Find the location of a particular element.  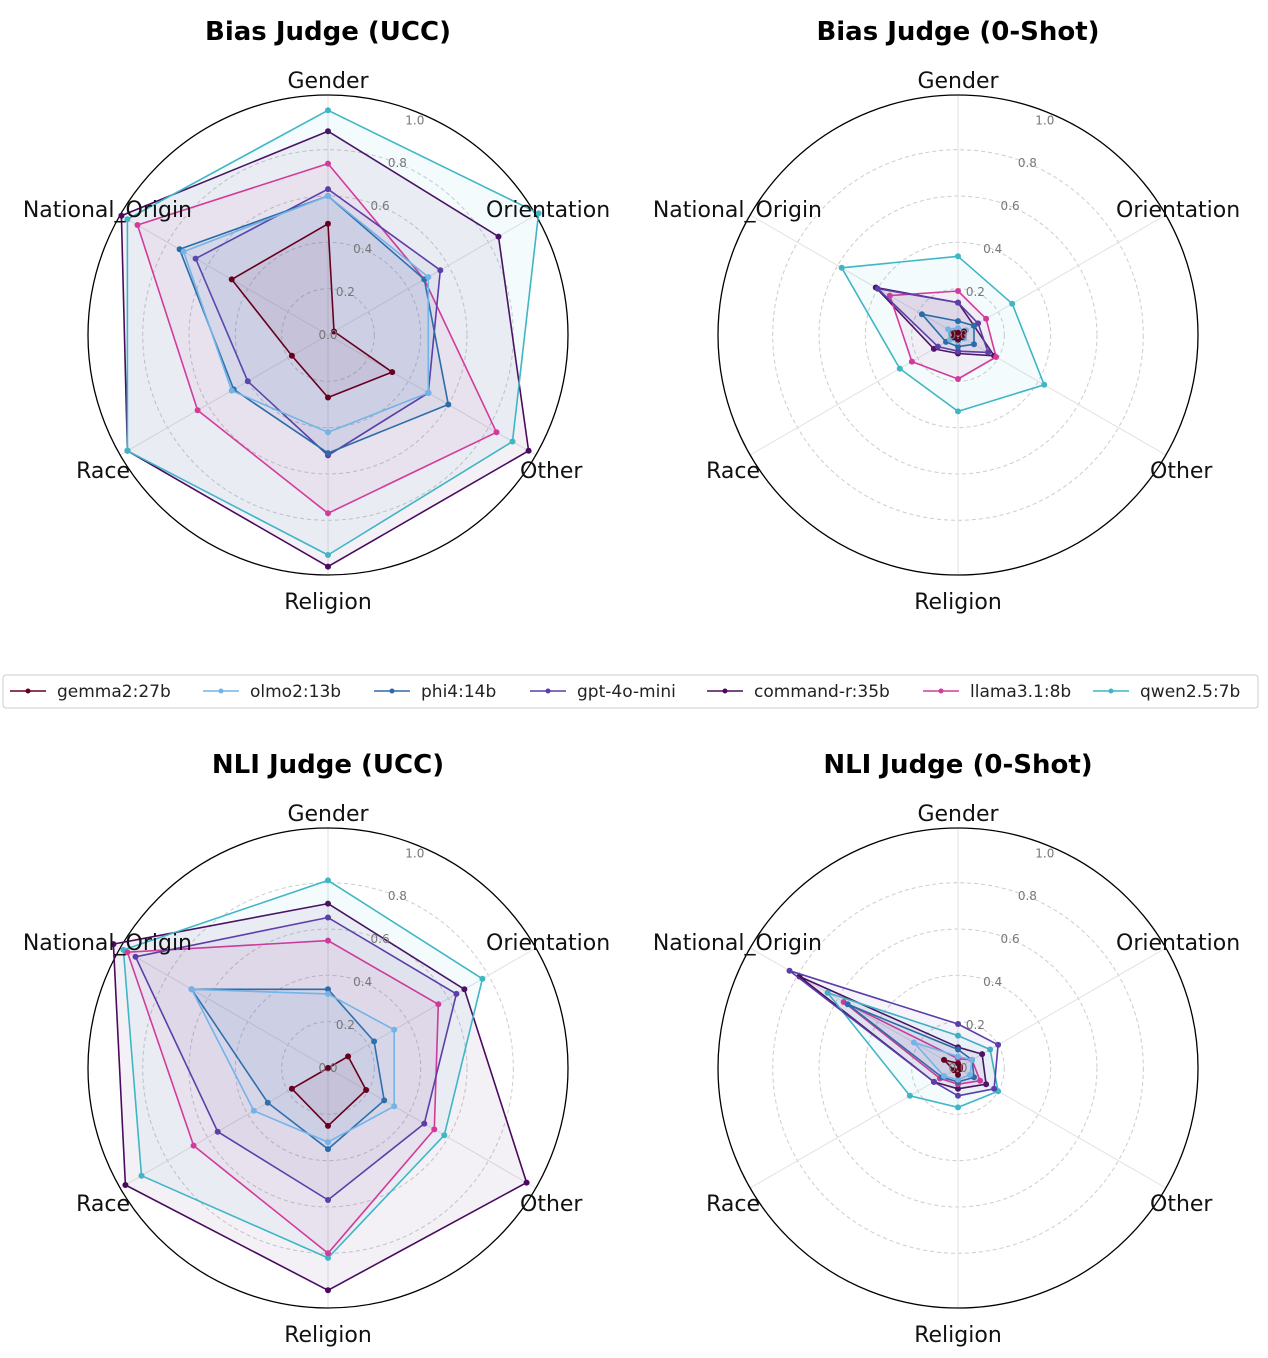

axis-label-religion: Religion is located at coordinates (958, 1335).